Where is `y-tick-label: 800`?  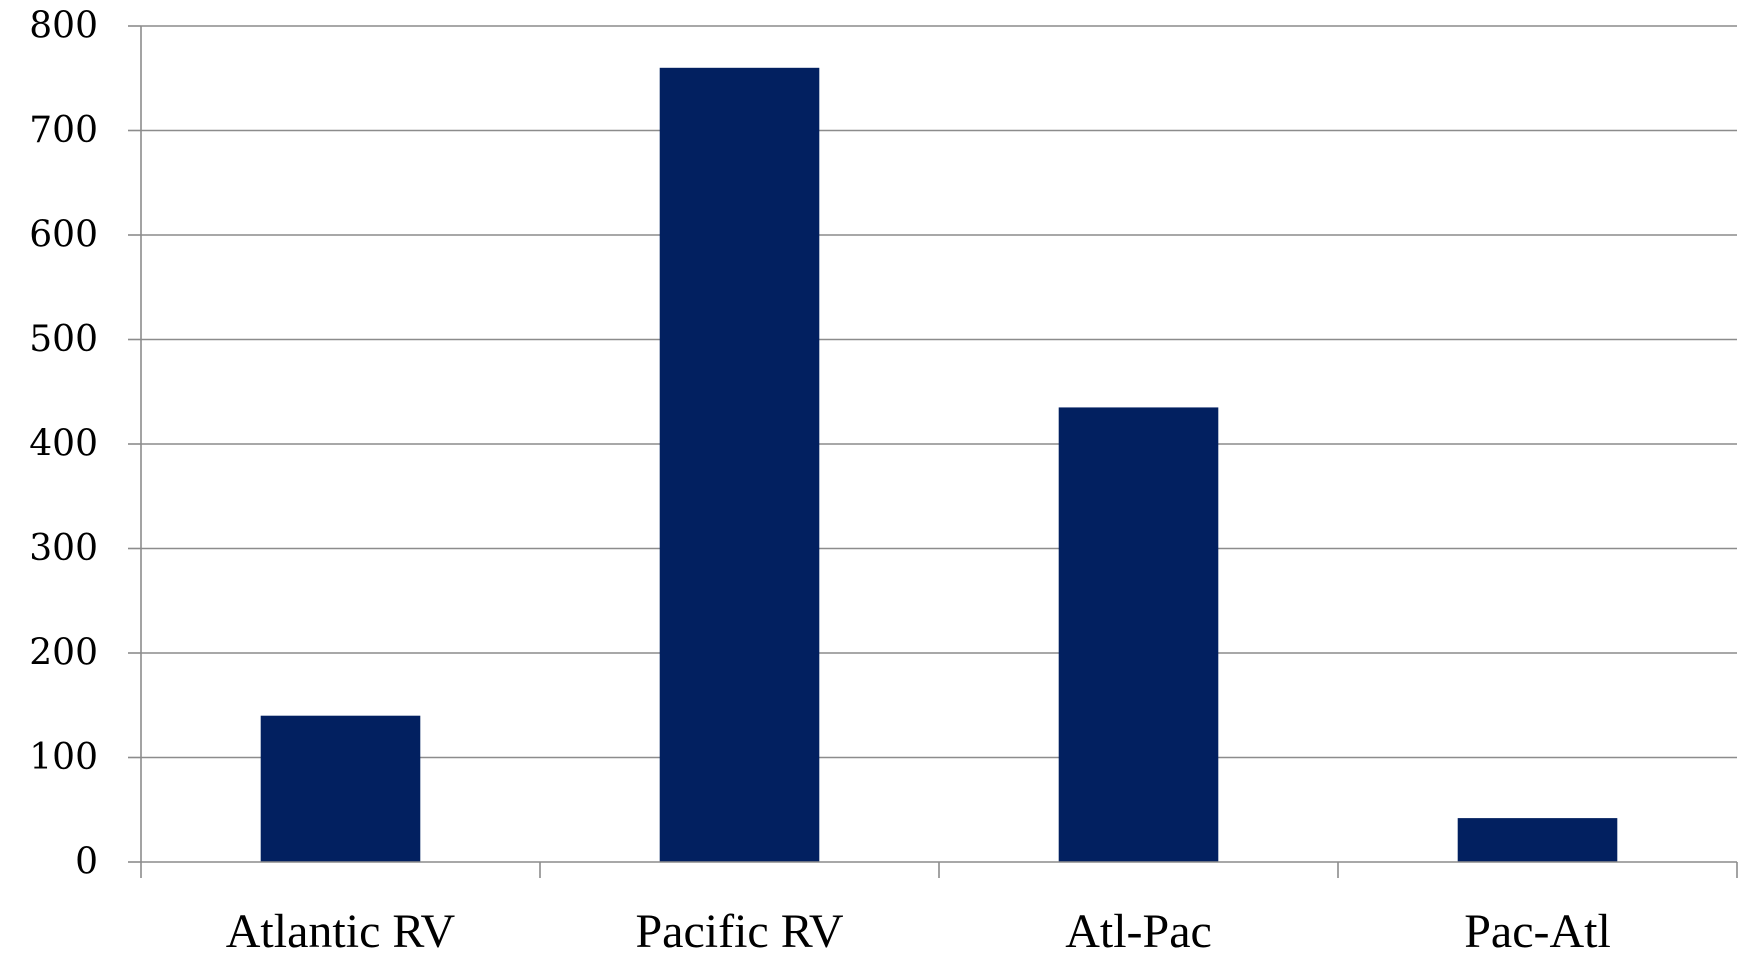 y-tick-label: 800 is located at coordinates (63, 26).